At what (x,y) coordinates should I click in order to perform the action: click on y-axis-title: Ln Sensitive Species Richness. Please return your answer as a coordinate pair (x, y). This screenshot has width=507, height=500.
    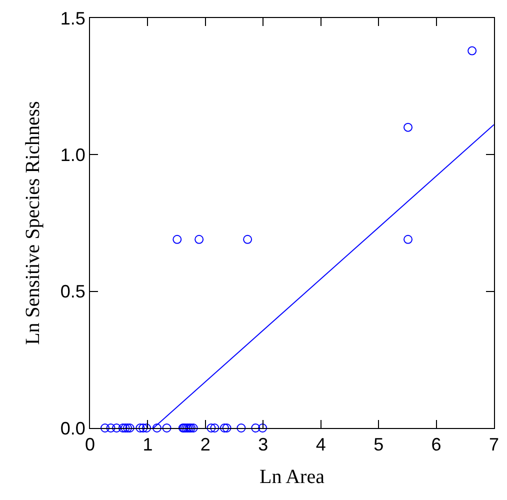
    Looking at the image, I should click on (33, 222).